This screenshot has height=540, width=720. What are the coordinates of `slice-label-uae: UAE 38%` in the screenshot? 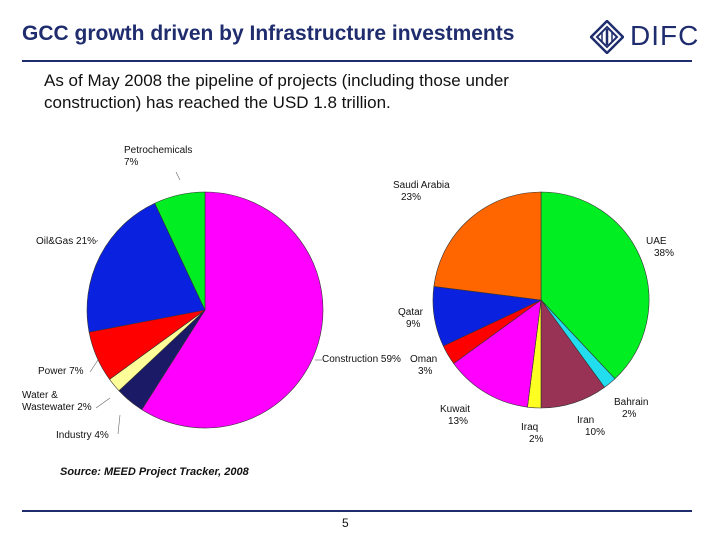 It's located at (660, 247).